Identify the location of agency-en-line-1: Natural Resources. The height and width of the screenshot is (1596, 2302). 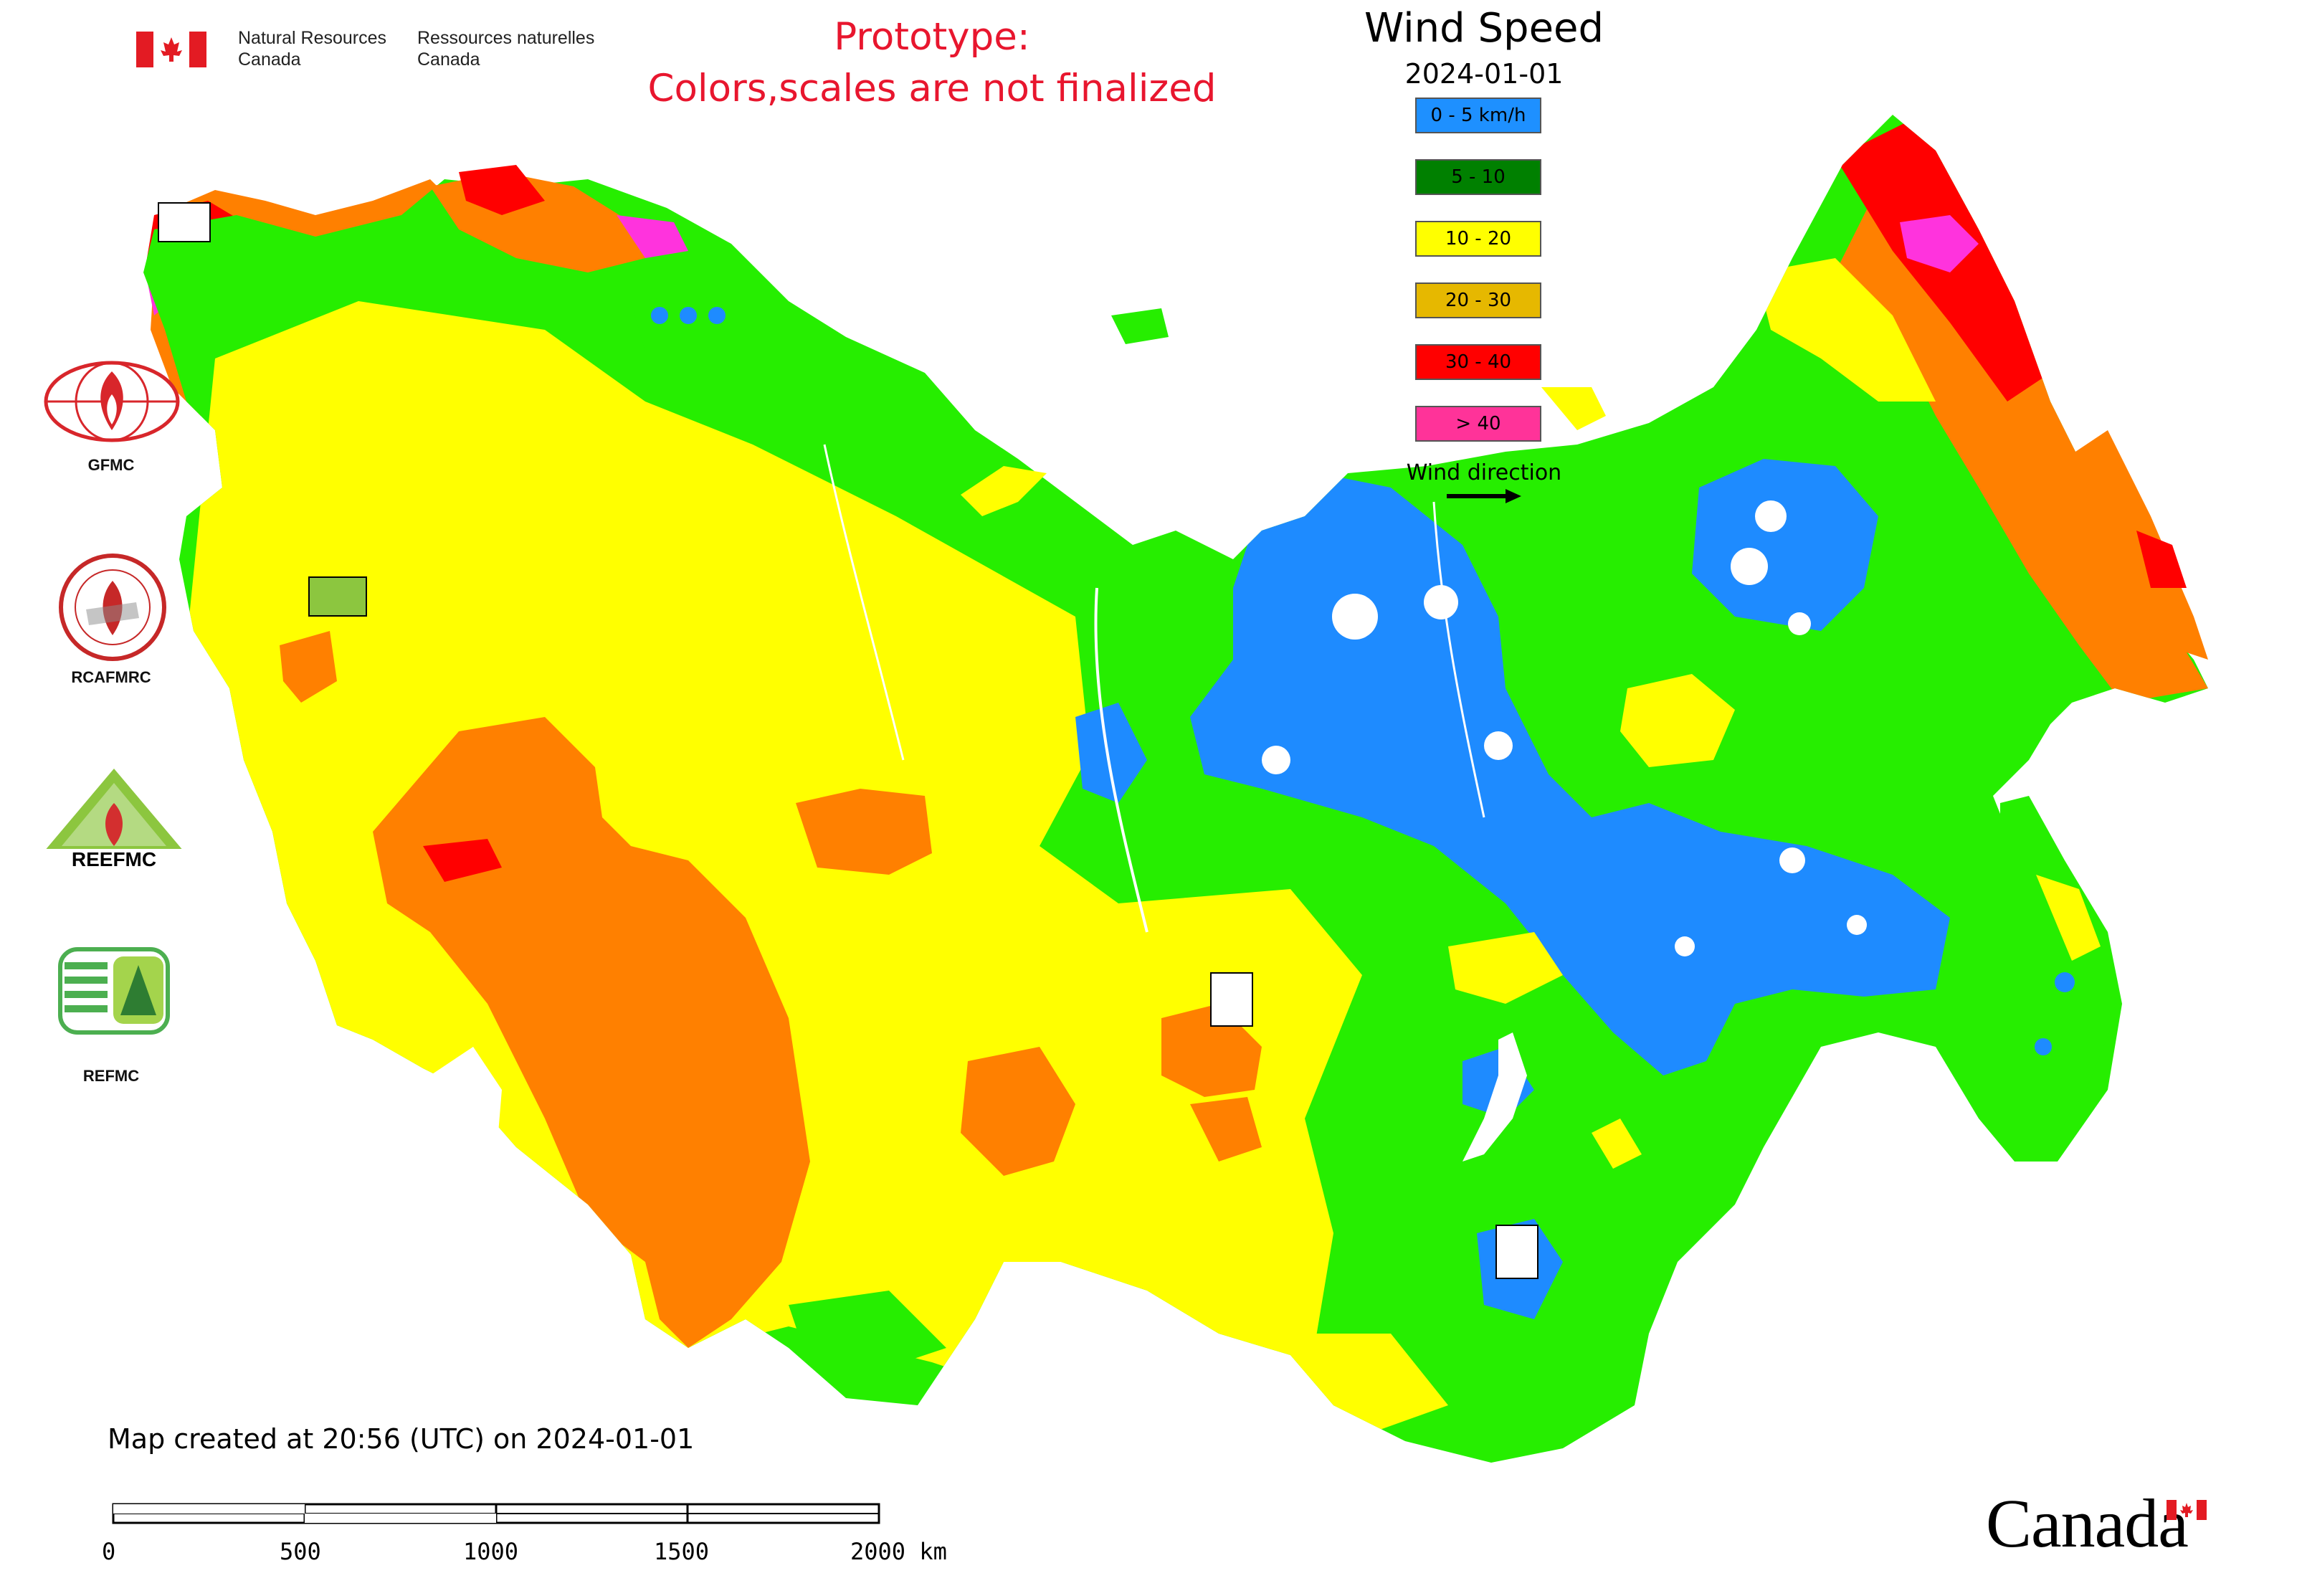
(312, 38).